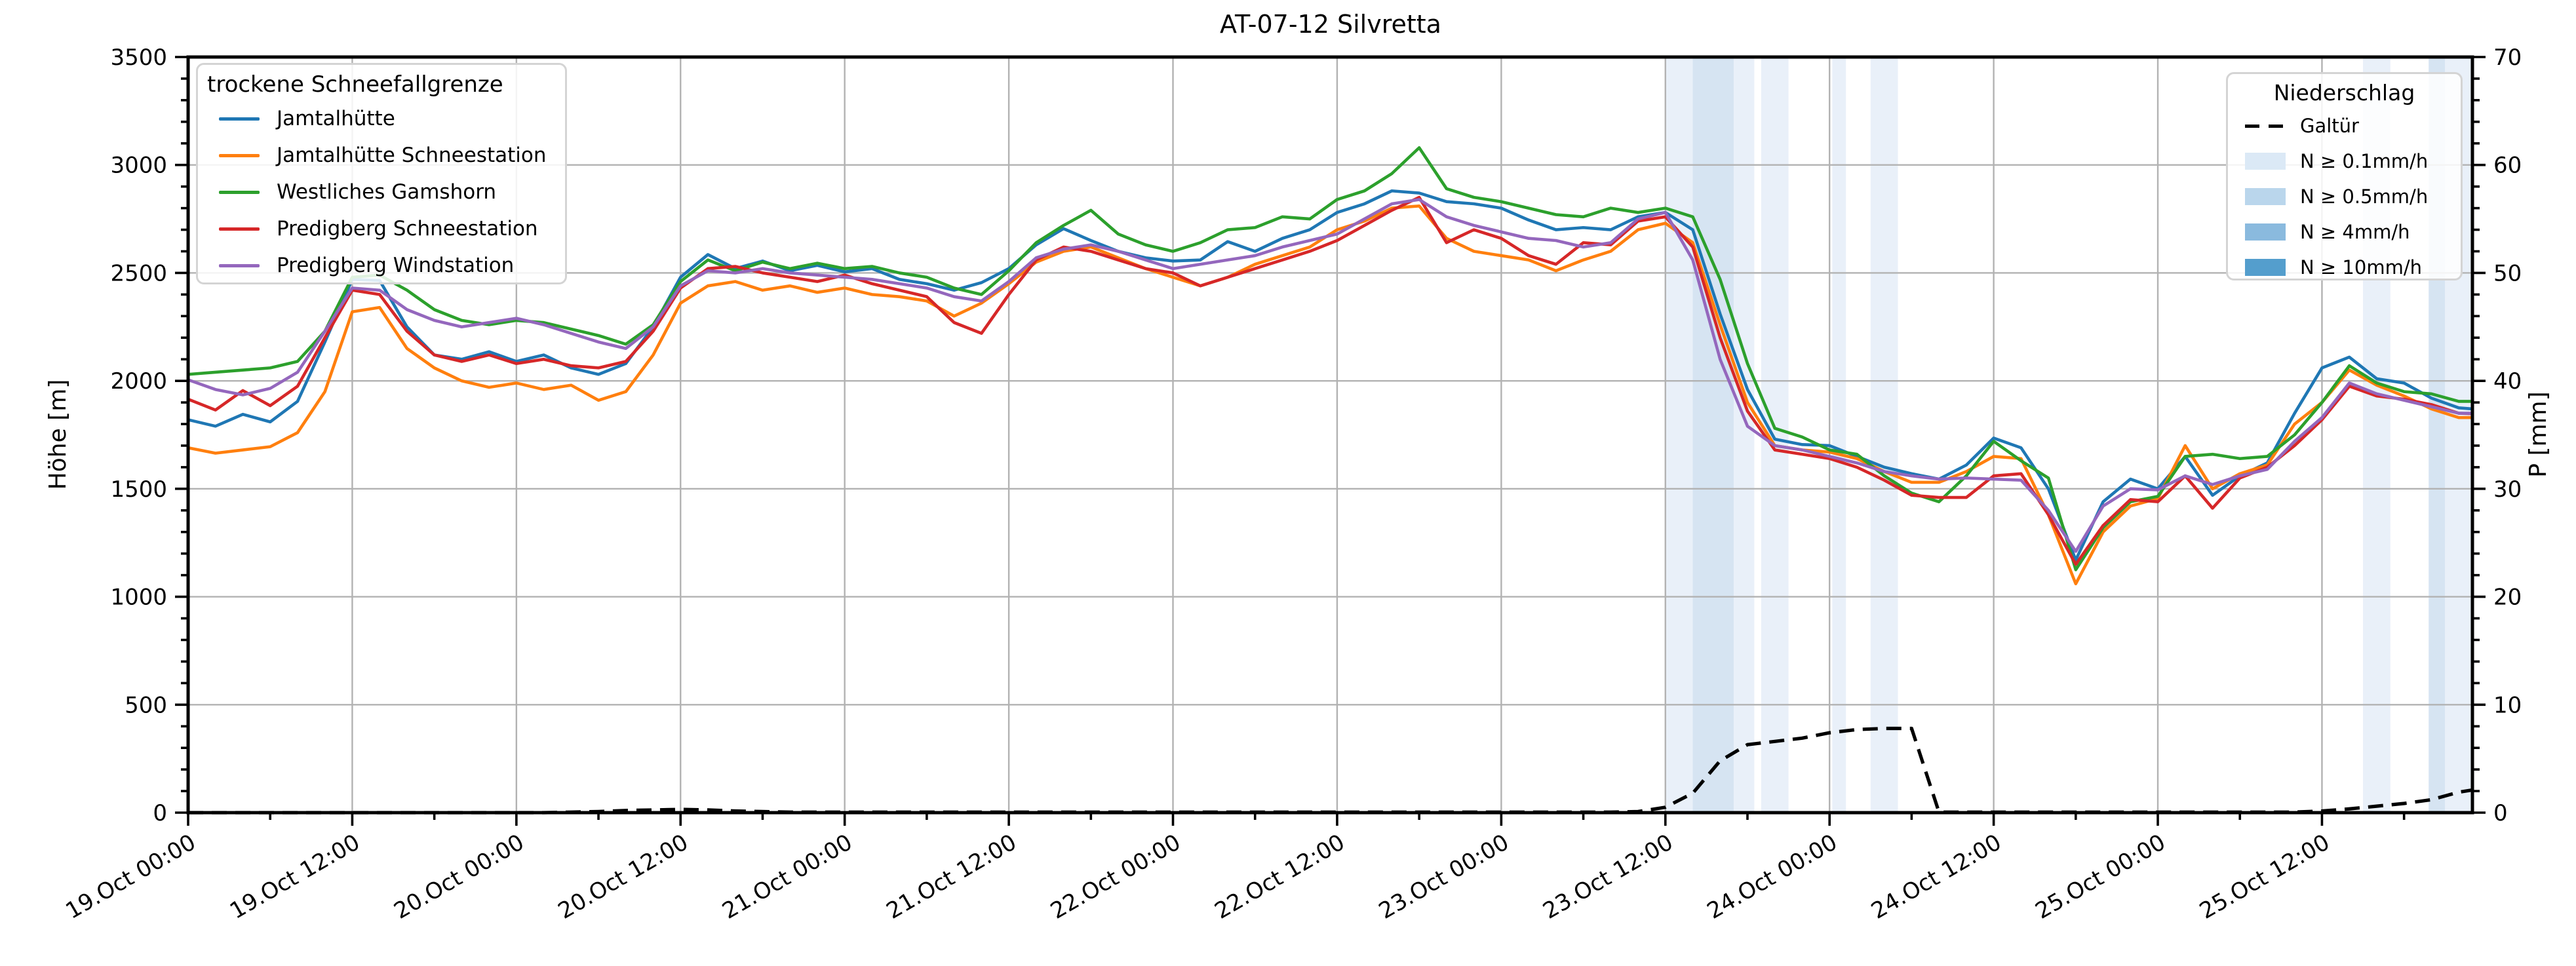 Image resolution: width=2576 pixels, height=966 pixels. I want to click on legend-item-band-3: N ≥ 10mm/h, so click(2344, 267).